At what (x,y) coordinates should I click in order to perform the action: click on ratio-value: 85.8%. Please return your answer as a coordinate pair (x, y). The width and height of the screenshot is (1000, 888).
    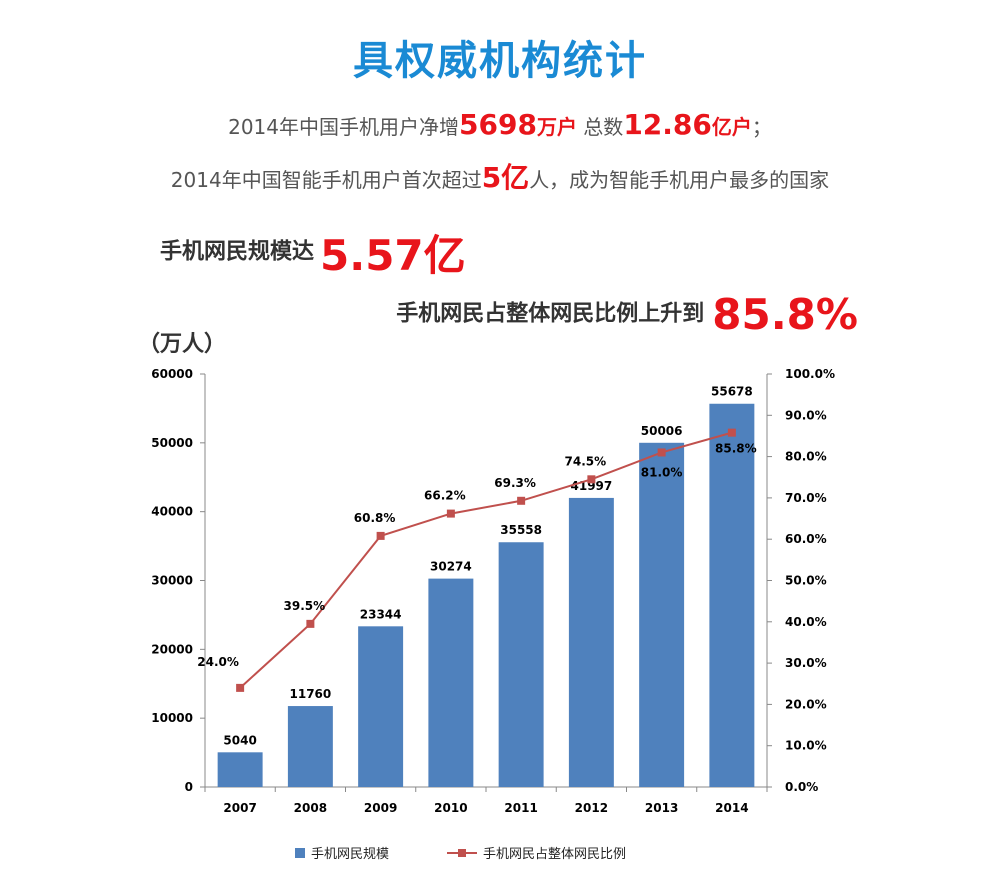
    Looking at the image, I should click on (785, 314).